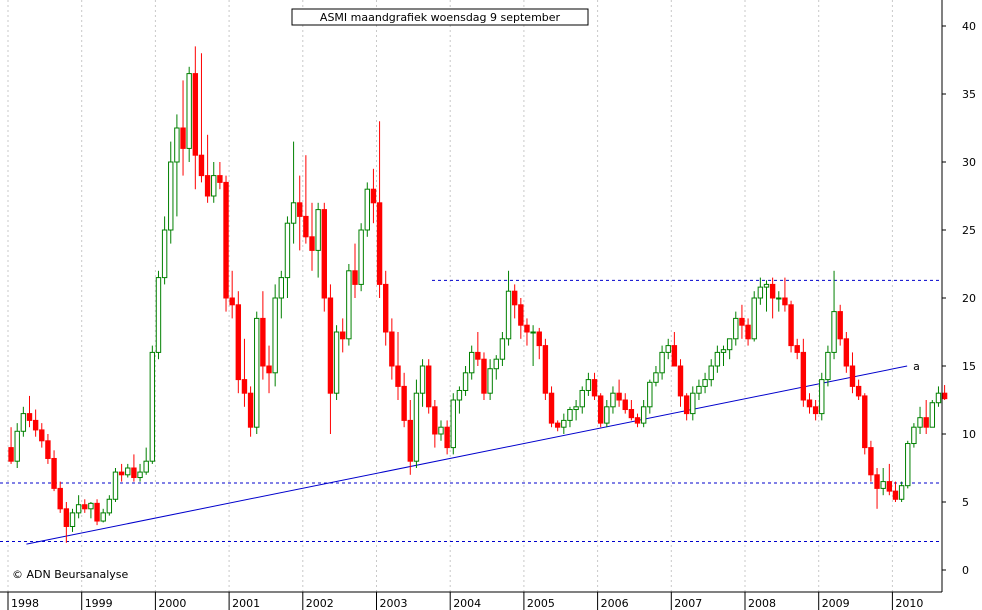 The height and width of the screenshot is (610, 982). I want to click on x-tick-label: 1998, so click(25, 603).